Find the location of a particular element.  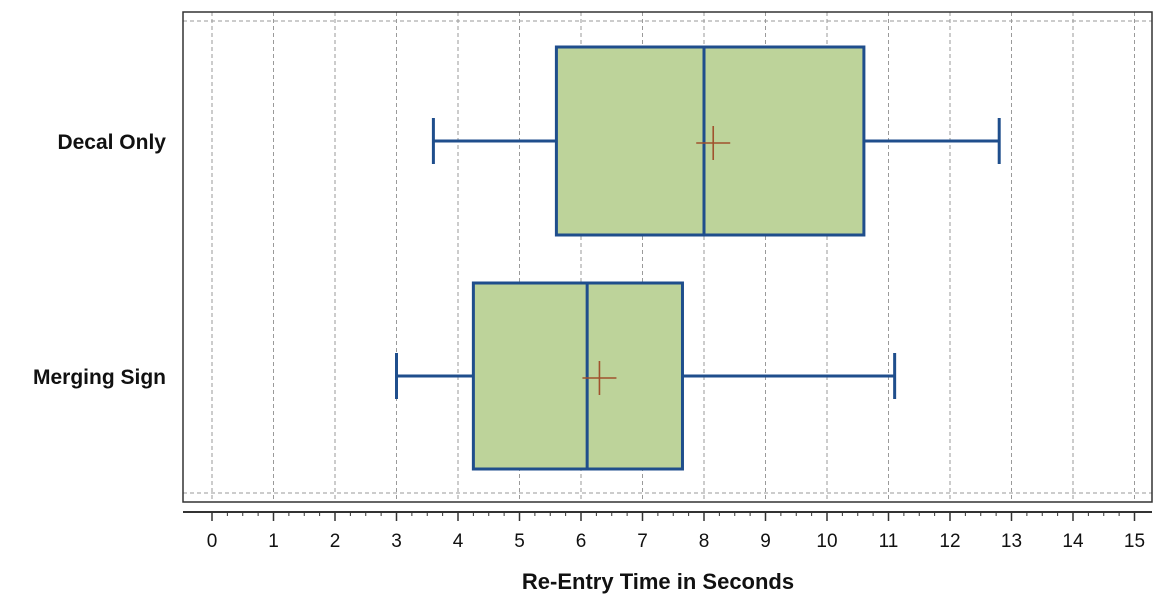

tick-label-4: 4 is located at coordinates (458, 541).